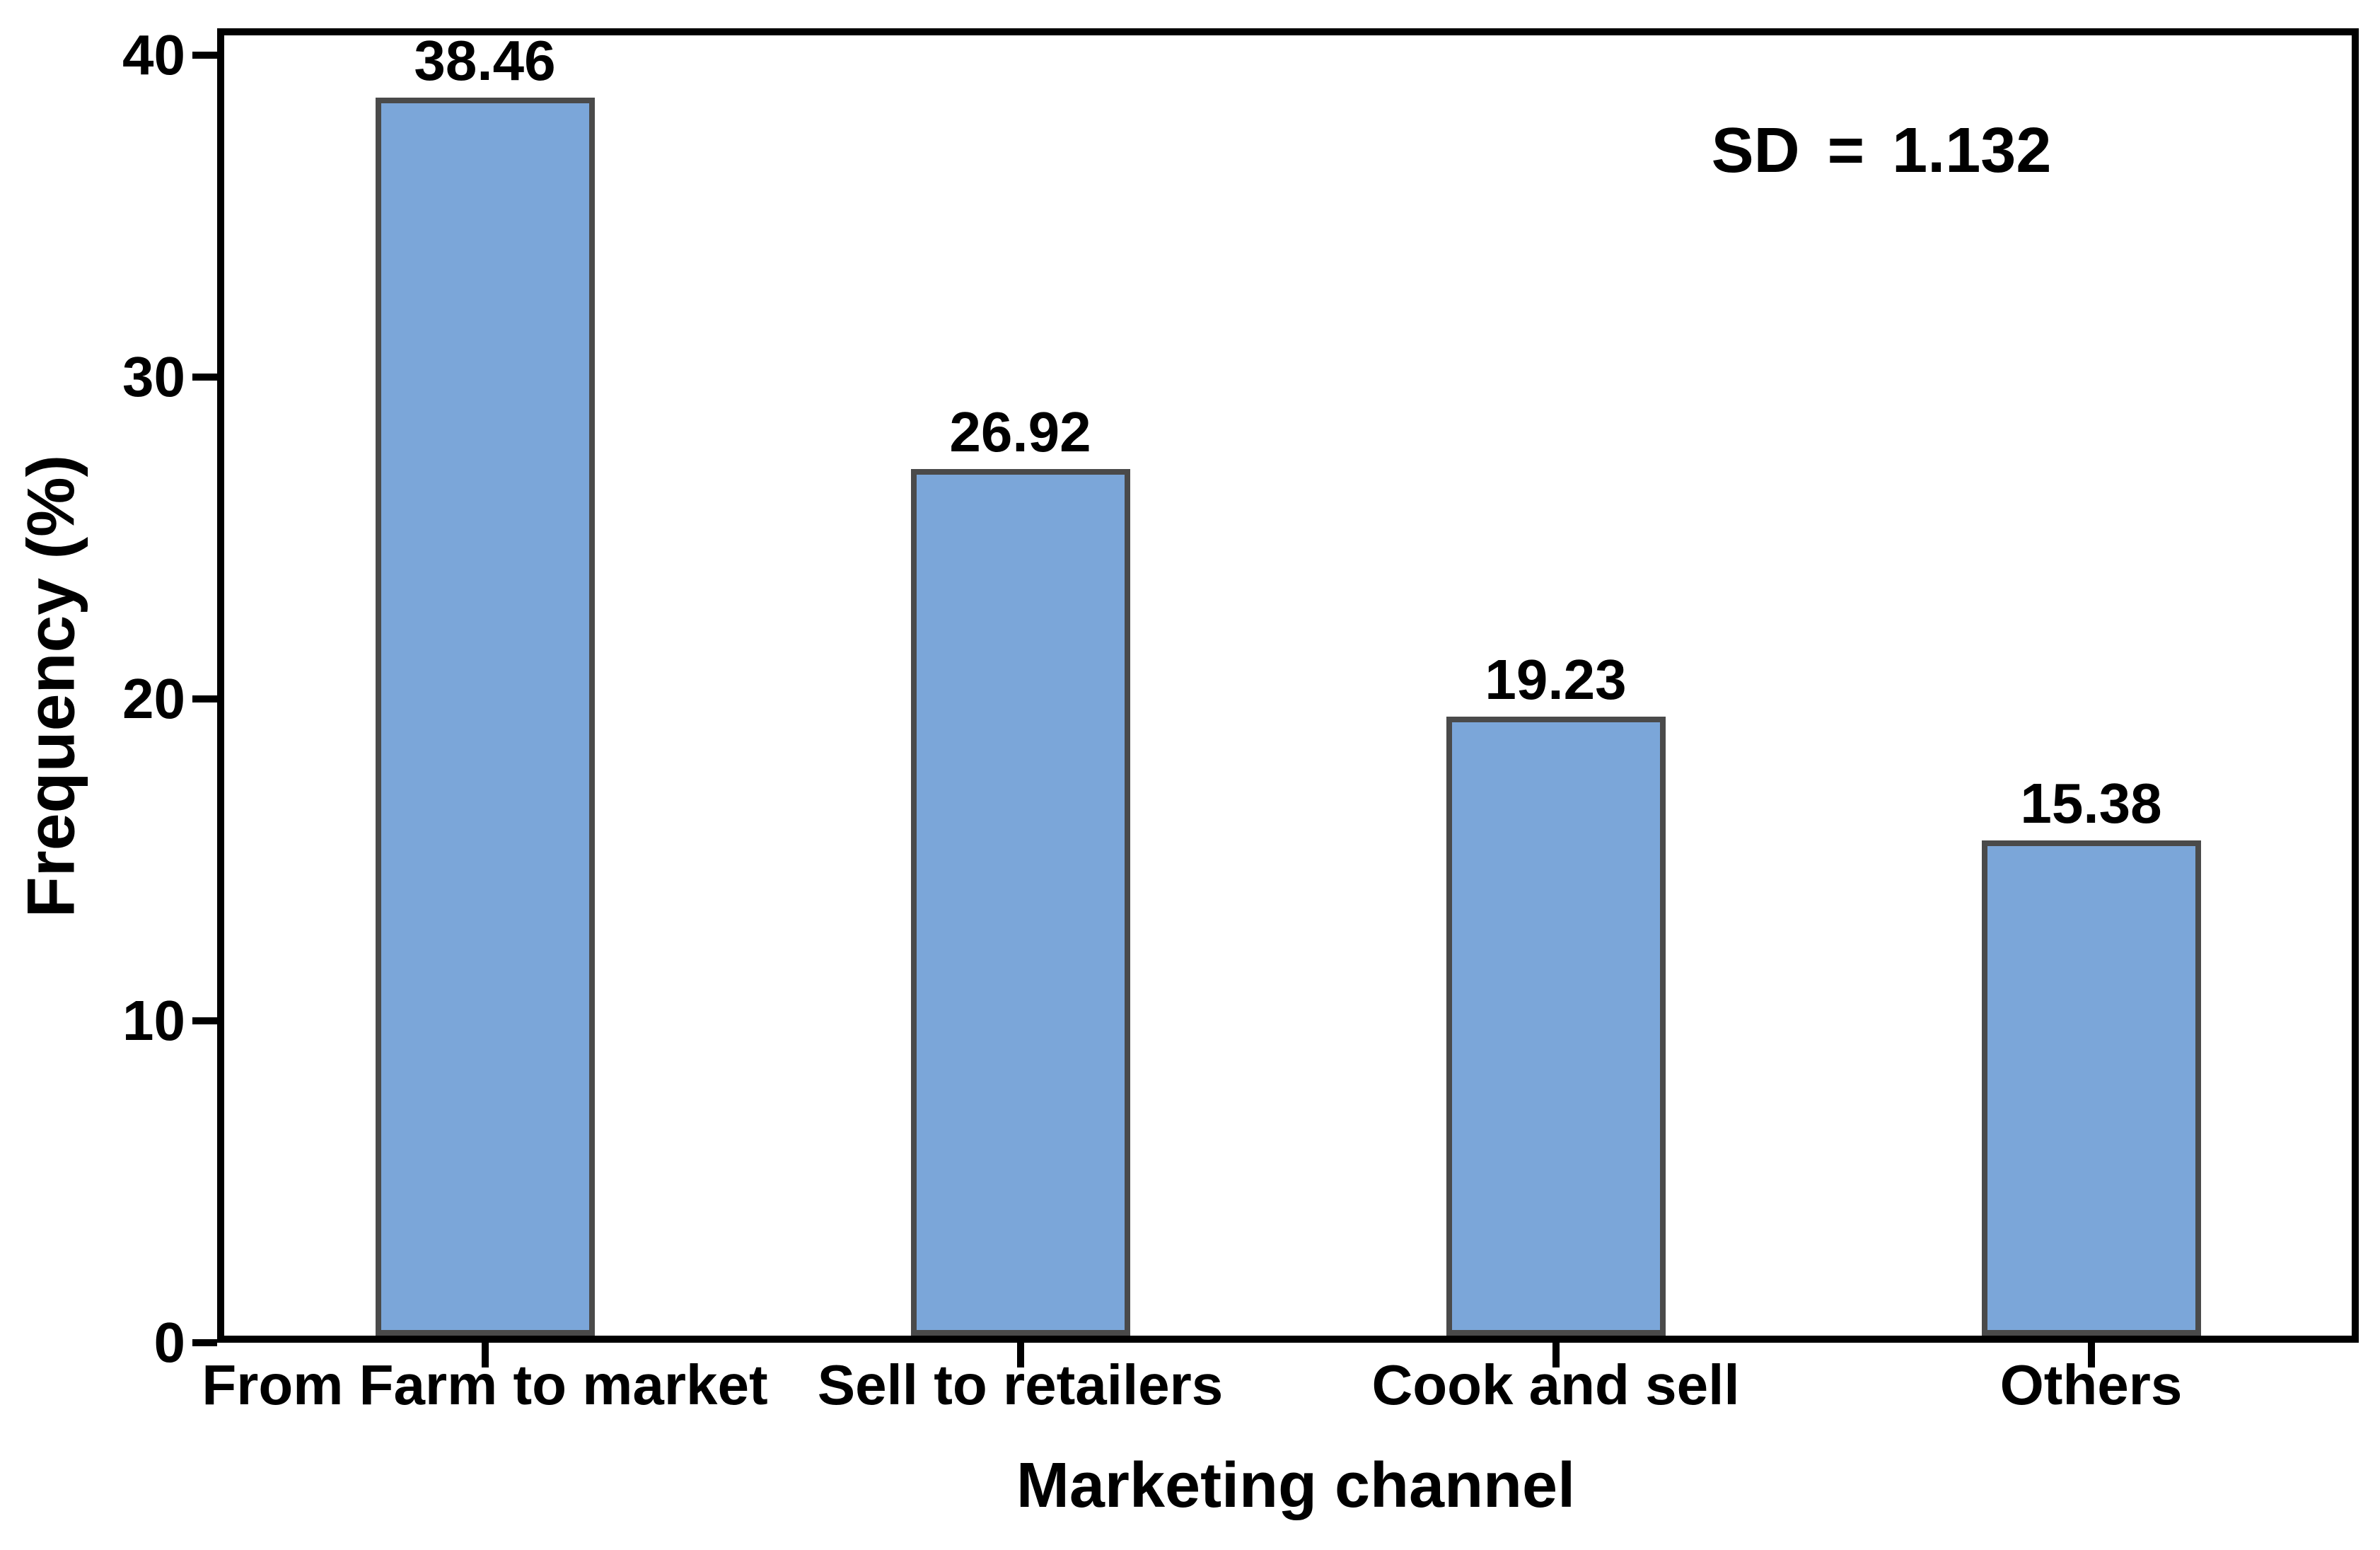  I want to click on bar-value-label: 15.38, so click(2091, 803).